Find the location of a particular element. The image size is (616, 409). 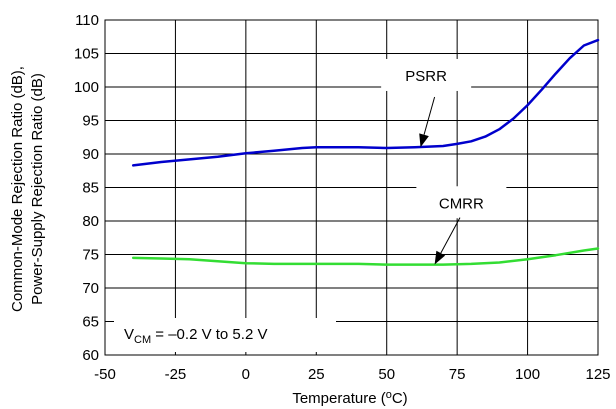

x-tick-label: -50 is located at coordinates (105, 374).